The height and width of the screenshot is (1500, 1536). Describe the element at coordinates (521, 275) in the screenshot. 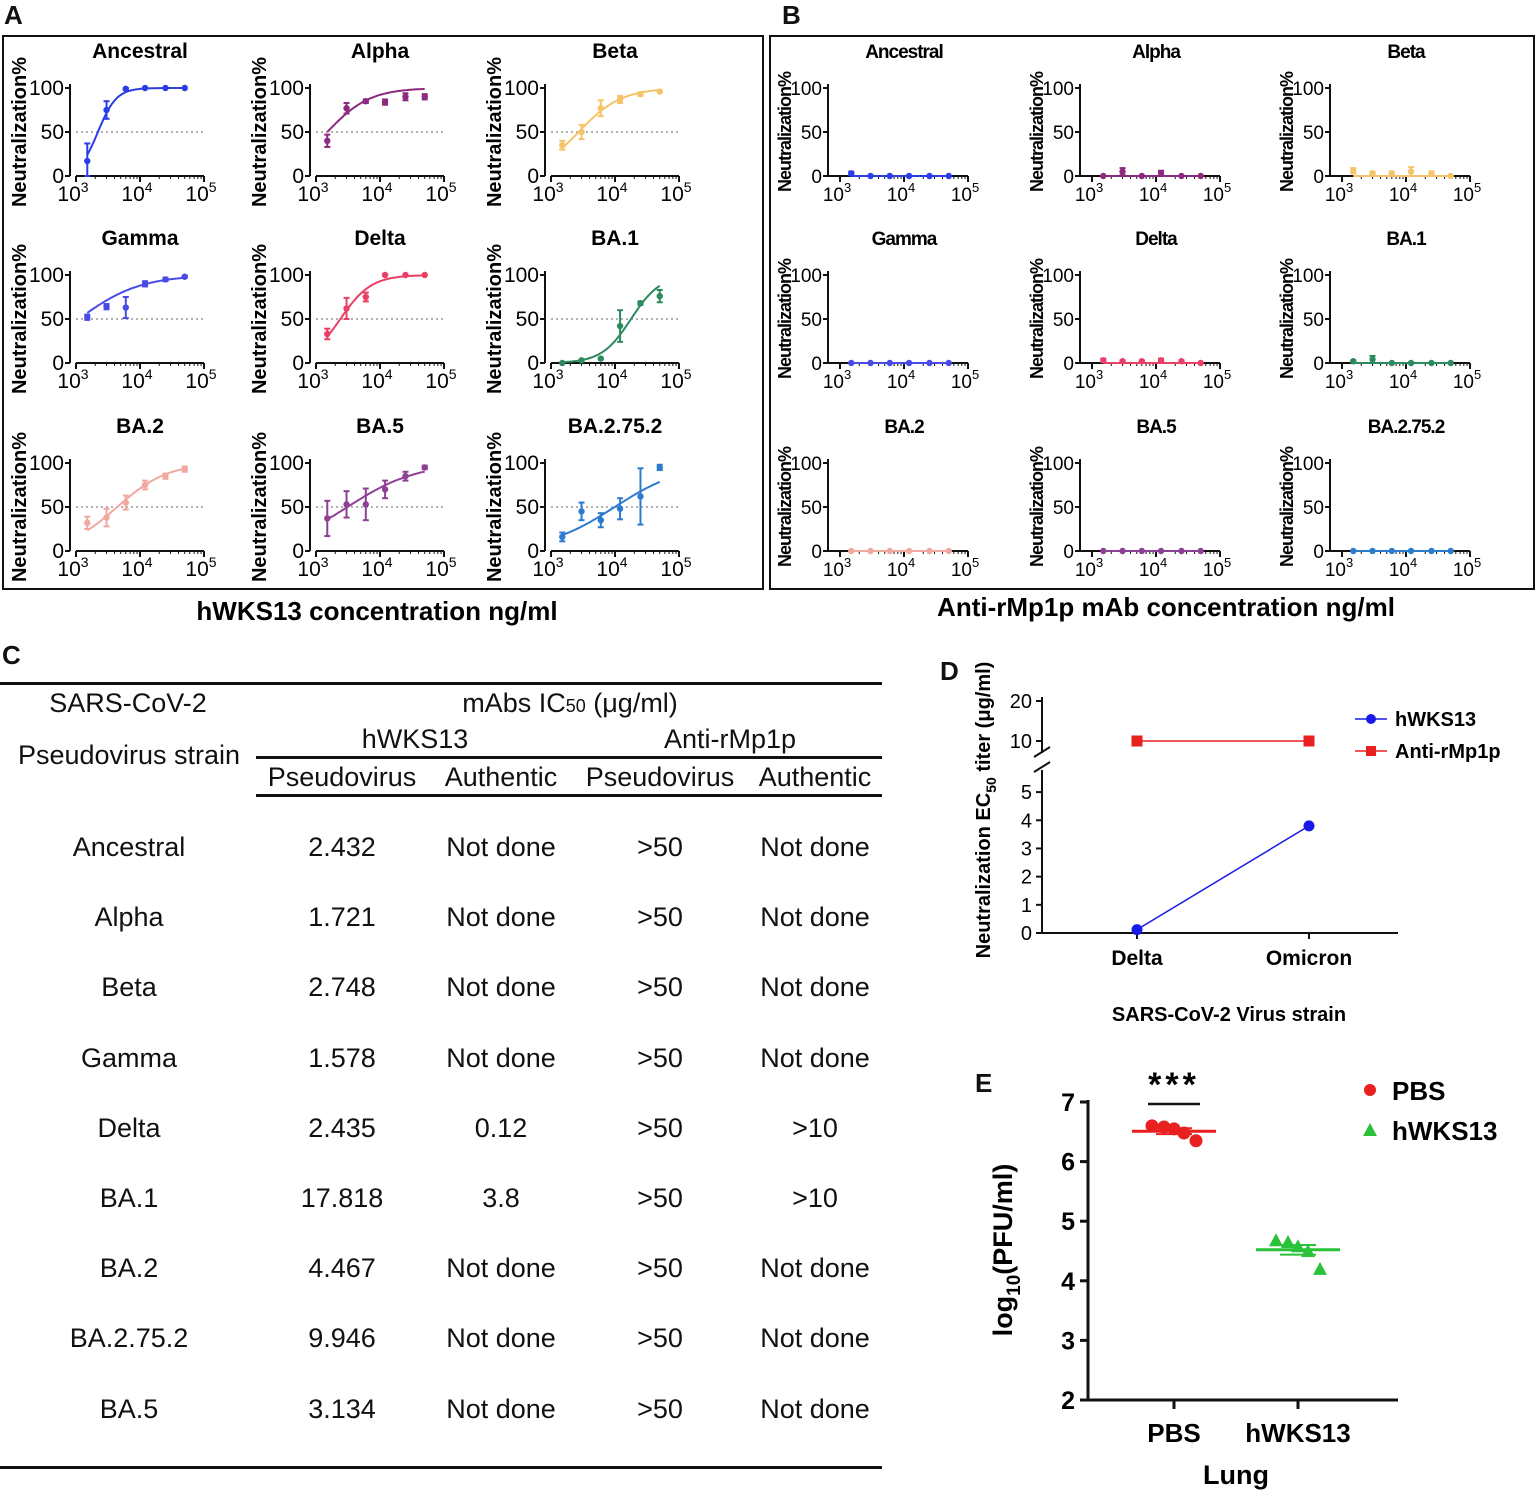

I see `panel-a-ba-1-y-tick-label: 100` at that location.